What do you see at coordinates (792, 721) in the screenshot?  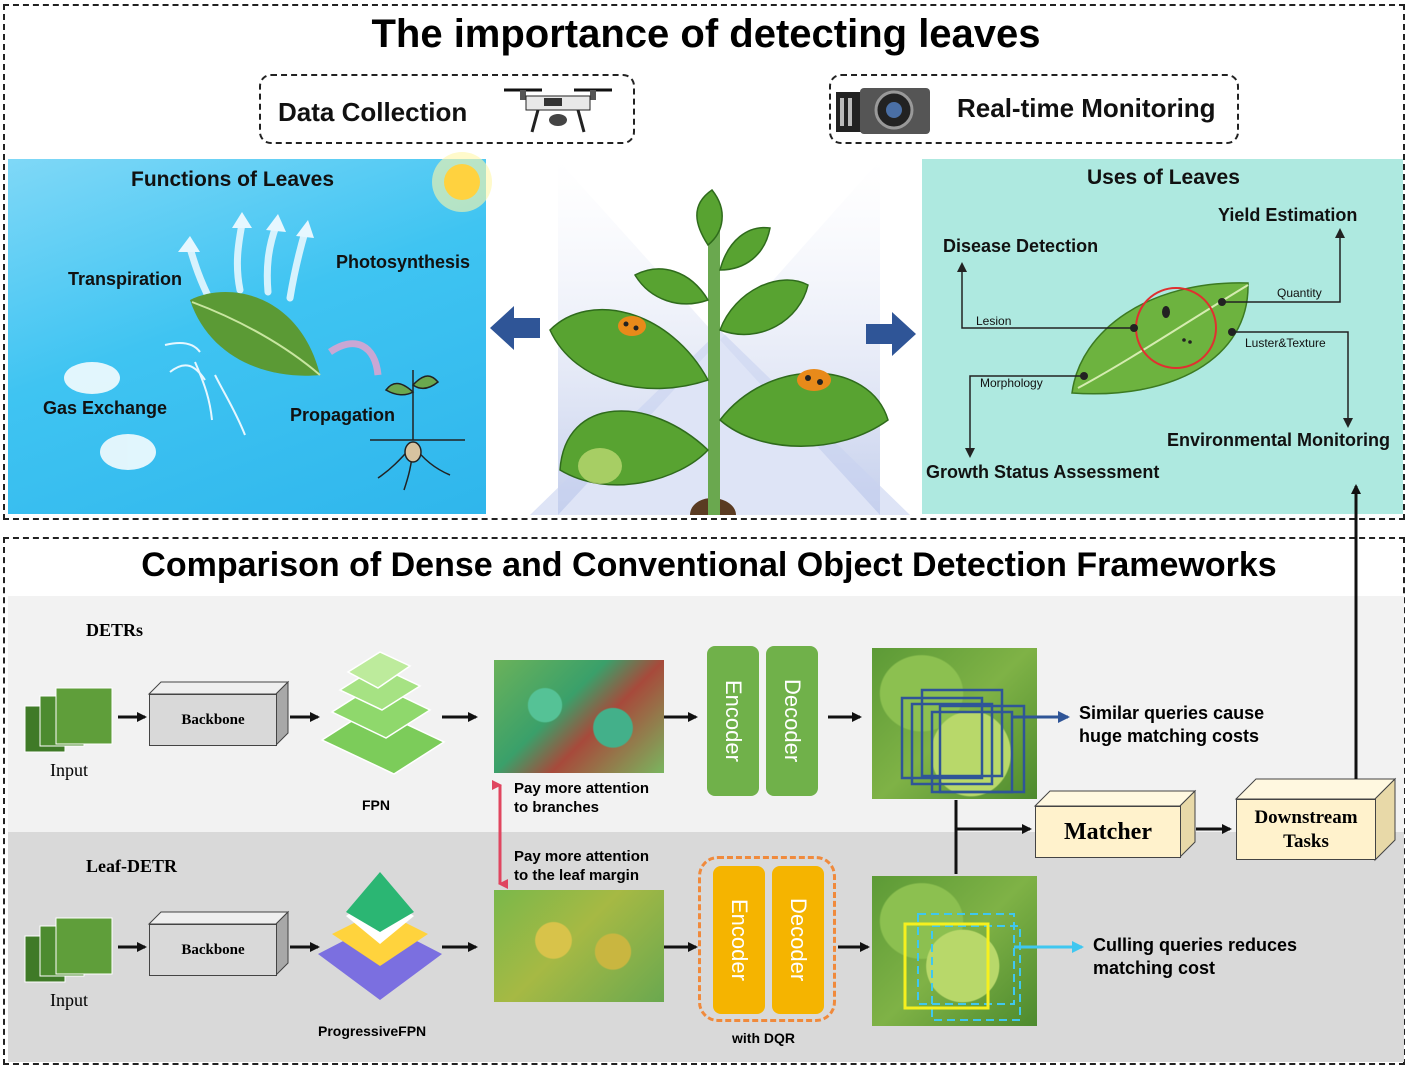 I see `detrs-decoder: Decoder` at bounding box center [792, 721].